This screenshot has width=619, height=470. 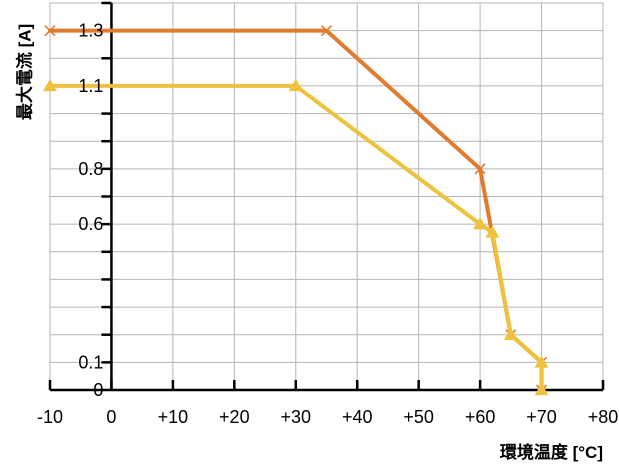 I want to click on x-tick-label: +80, so click(x=603, y=417).